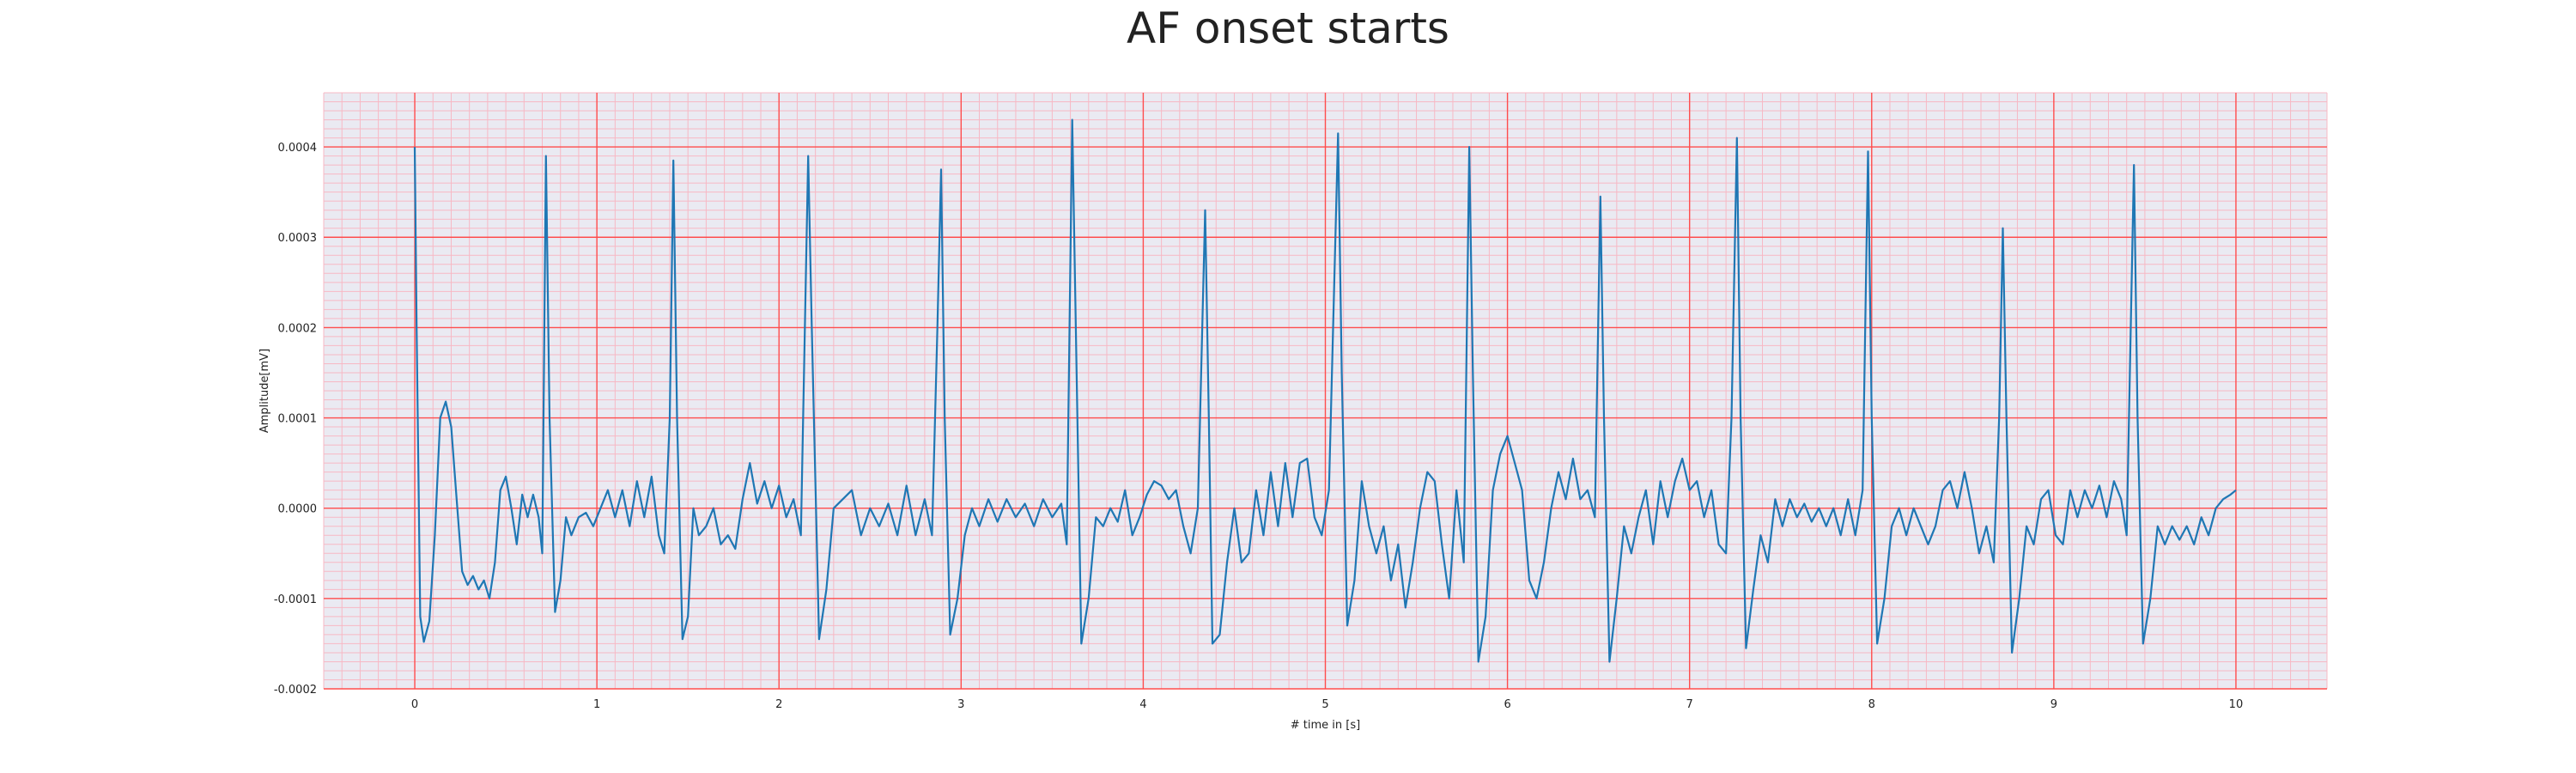 This screenshot has width=2576, height=773. I want to click on y-tick-label: 0.0001, so click(298, 419).